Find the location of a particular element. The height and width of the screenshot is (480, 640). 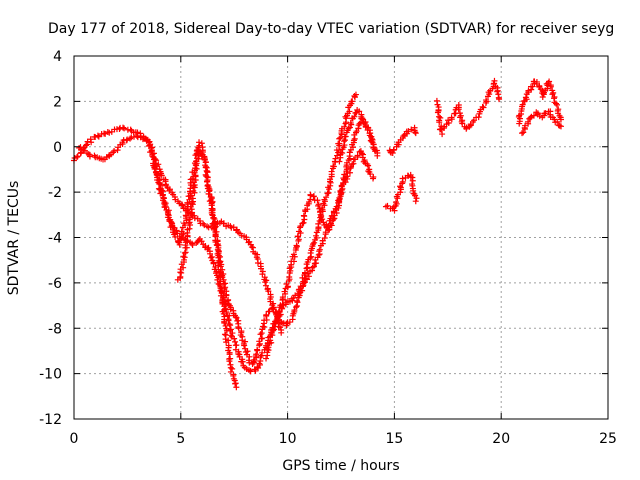

series-track-g is located at coordinates (402, 140).